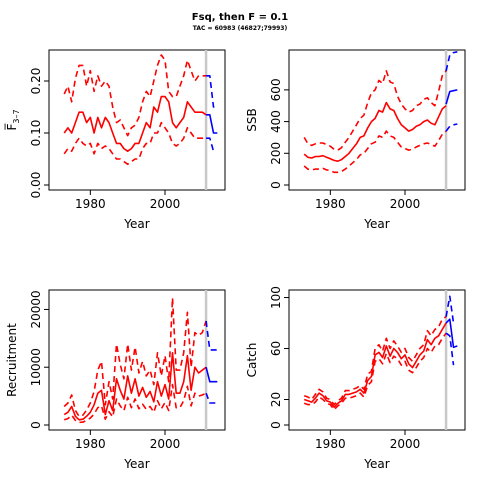 This screenshot has height=480, width=480. Describe the element at coordinates (11, 127) in the screenshot. I see `y-axis-label-main: F̅` at that location.